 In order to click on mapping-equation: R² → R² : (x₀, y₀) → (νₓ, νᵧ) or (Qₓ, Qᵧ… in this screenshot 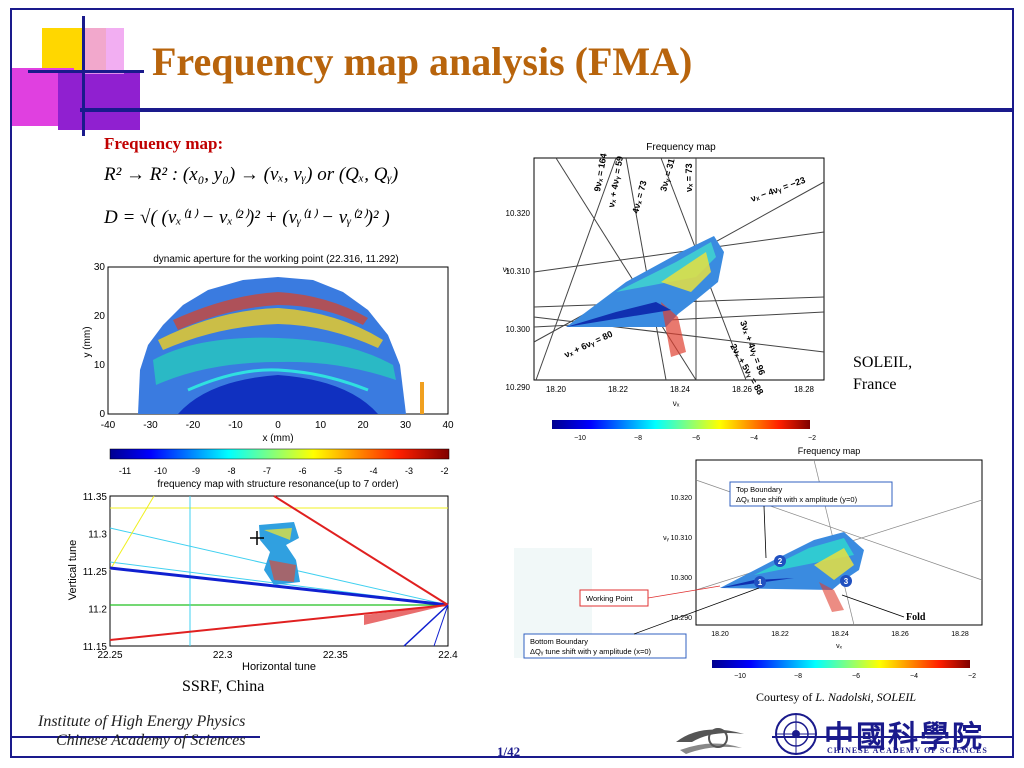, I will do `click(251, 174)`.